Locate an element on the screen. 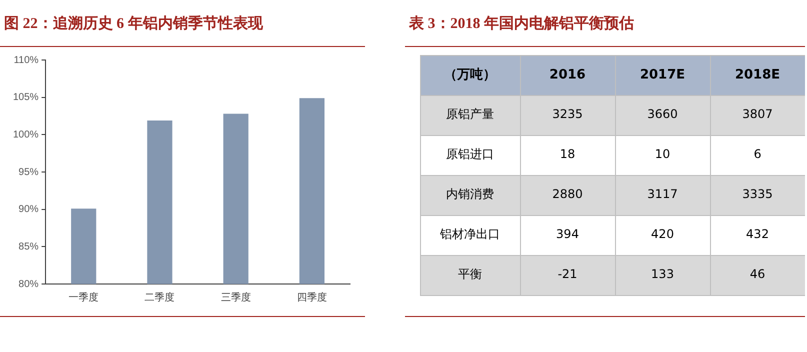 This screenshot has width=807, height=352. data-label: 3335 is located at coordinates (757, 194).